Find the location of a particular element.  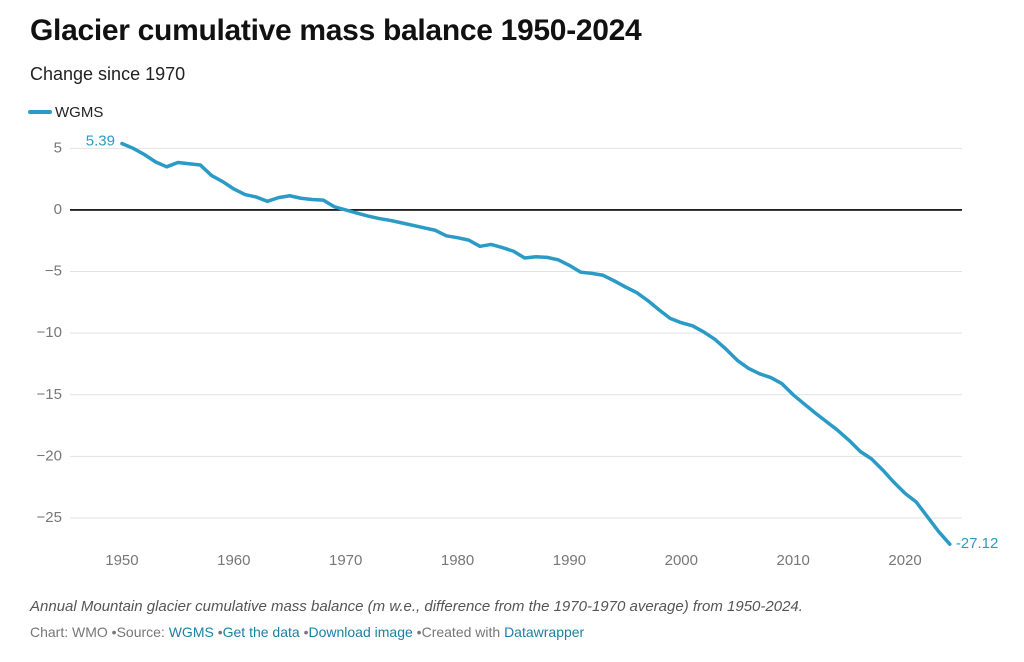

x-tick-label: 2000 is located at coordinates (681, 560).